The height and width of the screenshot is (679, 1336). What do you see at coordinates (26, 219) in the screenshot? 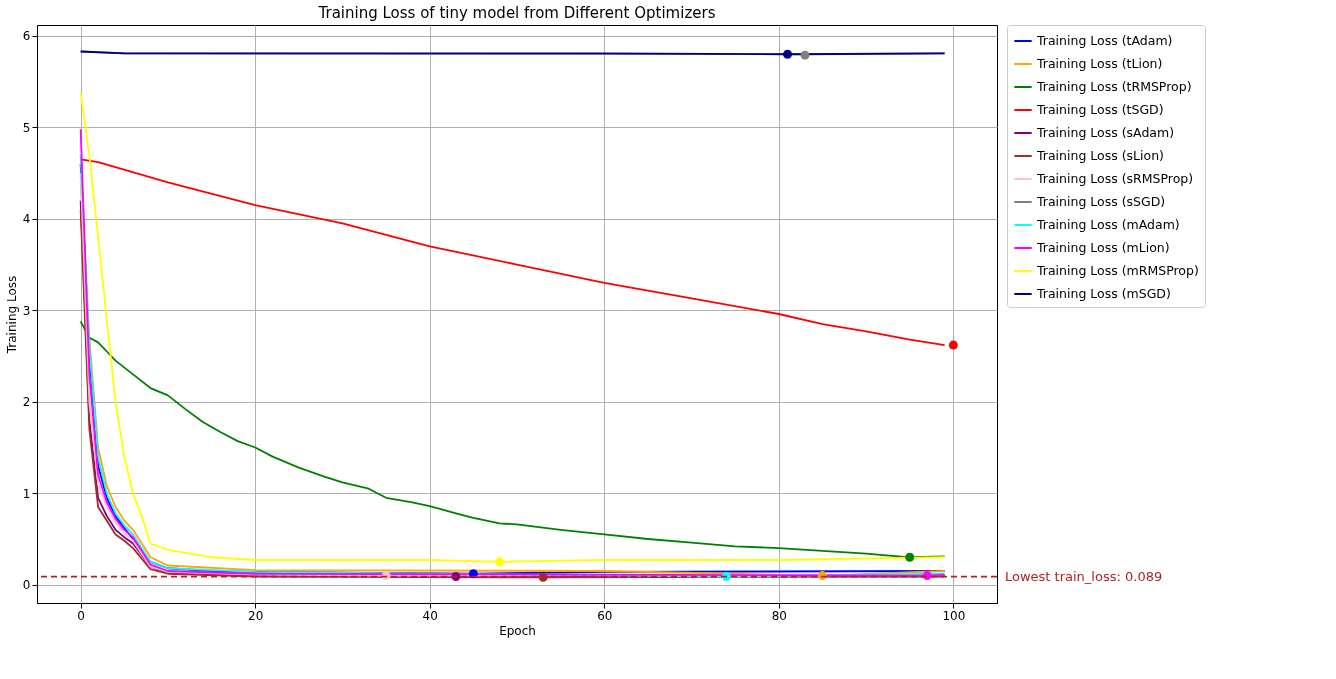
I see `y-tick-label: 4` at bounding box center [26, 219].